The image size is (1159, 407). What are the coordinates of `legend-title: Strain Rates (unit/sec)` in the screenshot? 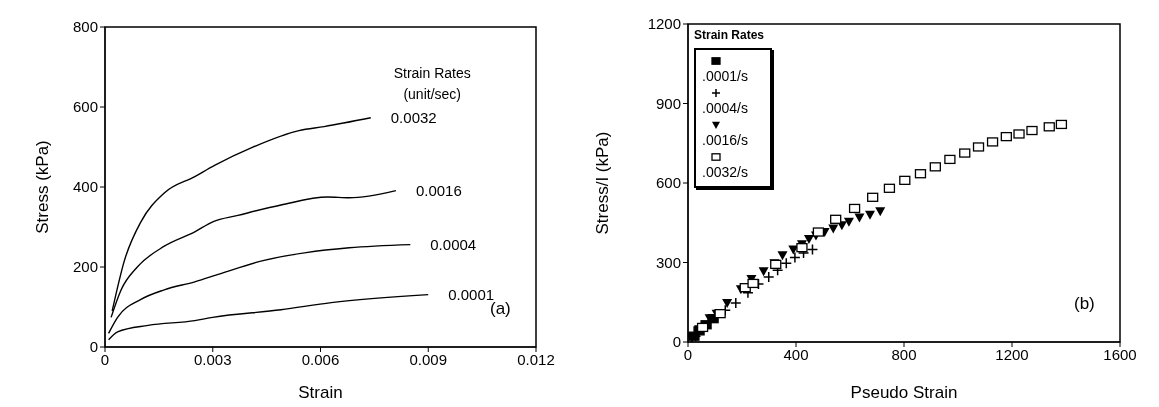 It's located at (432, 84).